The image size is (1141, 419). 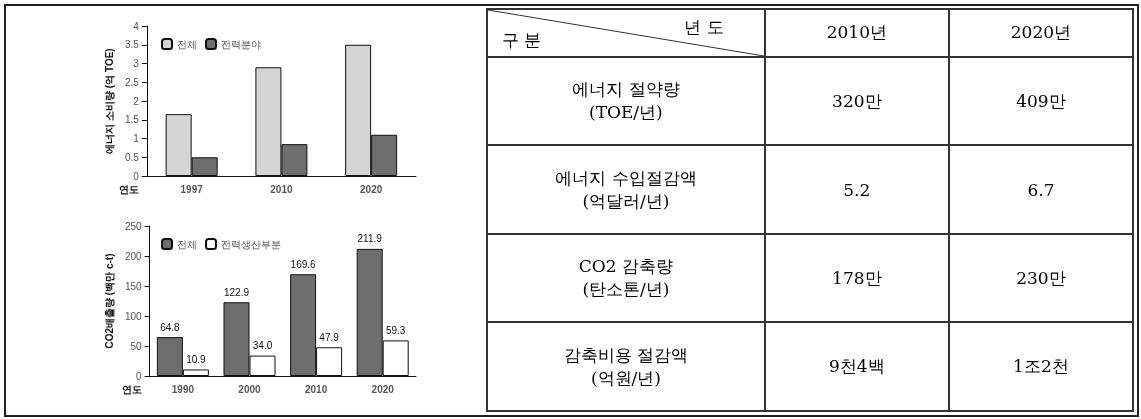 What do you see at coordinates (856, 366) in the screenshot?
I see `text: 9천4백` at bounding box center [856, 366].